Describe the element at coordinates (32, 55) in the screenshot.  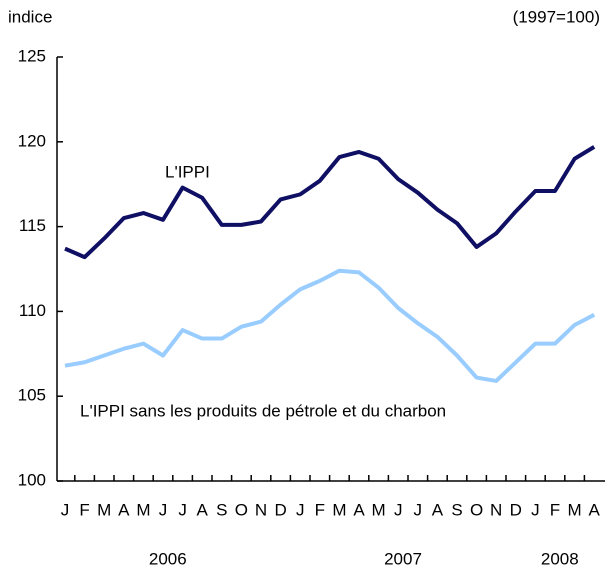
I see `y-tick-label: 125` at that location.